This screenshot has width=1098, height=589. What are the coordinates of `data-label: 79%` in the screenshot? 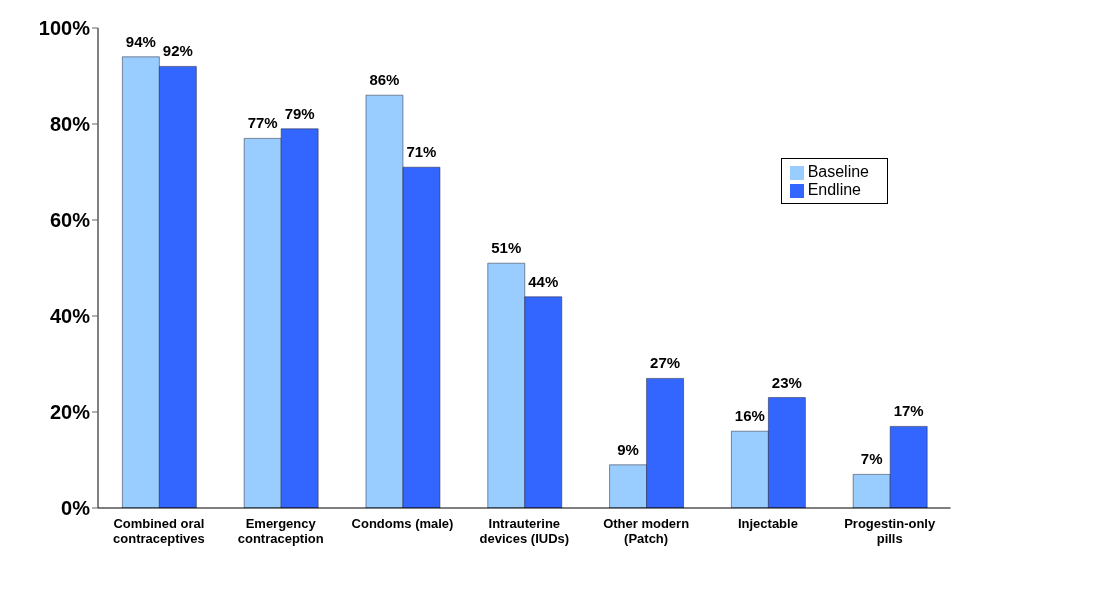 It's located at (299, 113).